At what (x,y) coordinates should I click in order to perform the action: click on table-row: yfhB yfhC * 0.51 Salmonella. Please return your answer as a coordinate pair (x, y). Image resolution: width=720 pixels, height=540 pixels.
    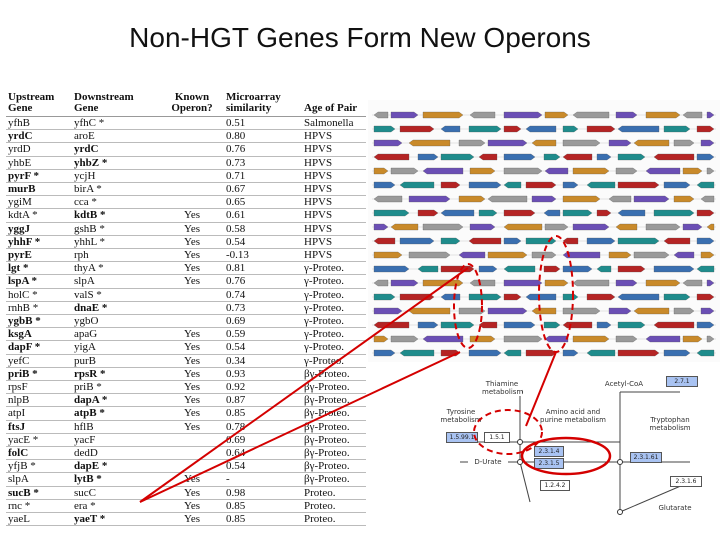
    Looking at the image, I should click on (186, 123).